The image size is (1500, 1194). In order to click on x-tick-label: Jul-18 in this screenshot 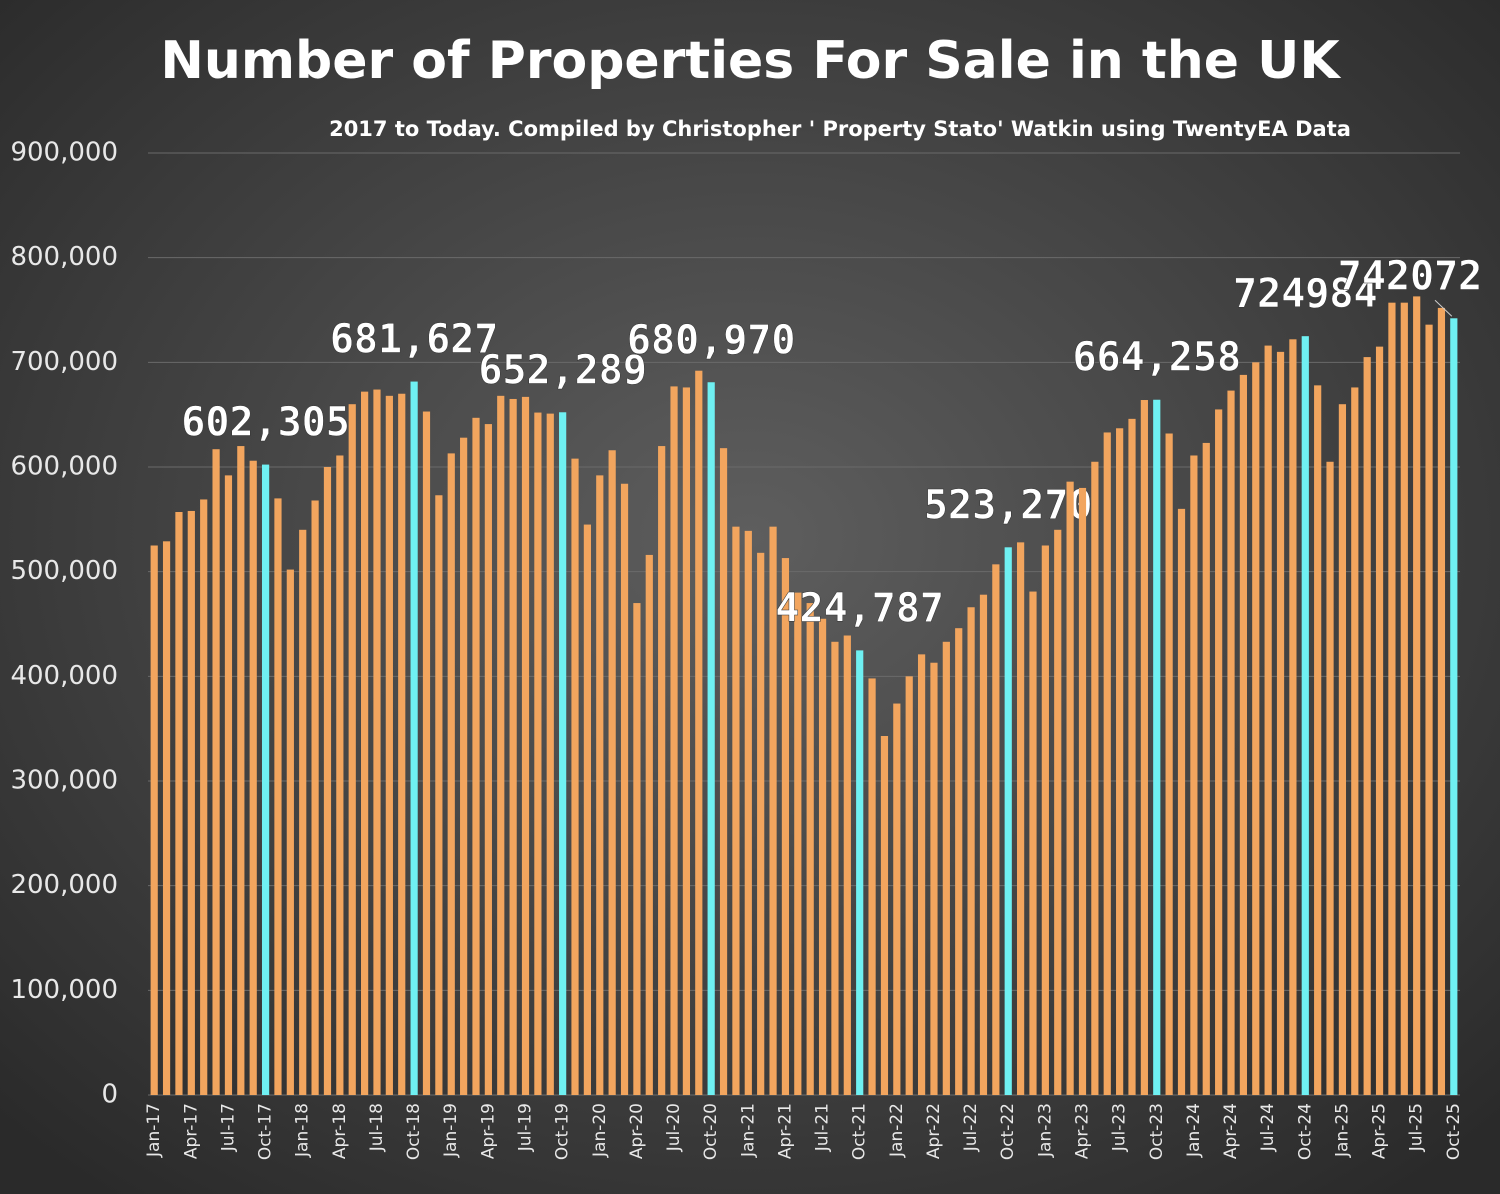, I will do `click(377, 1127)`.